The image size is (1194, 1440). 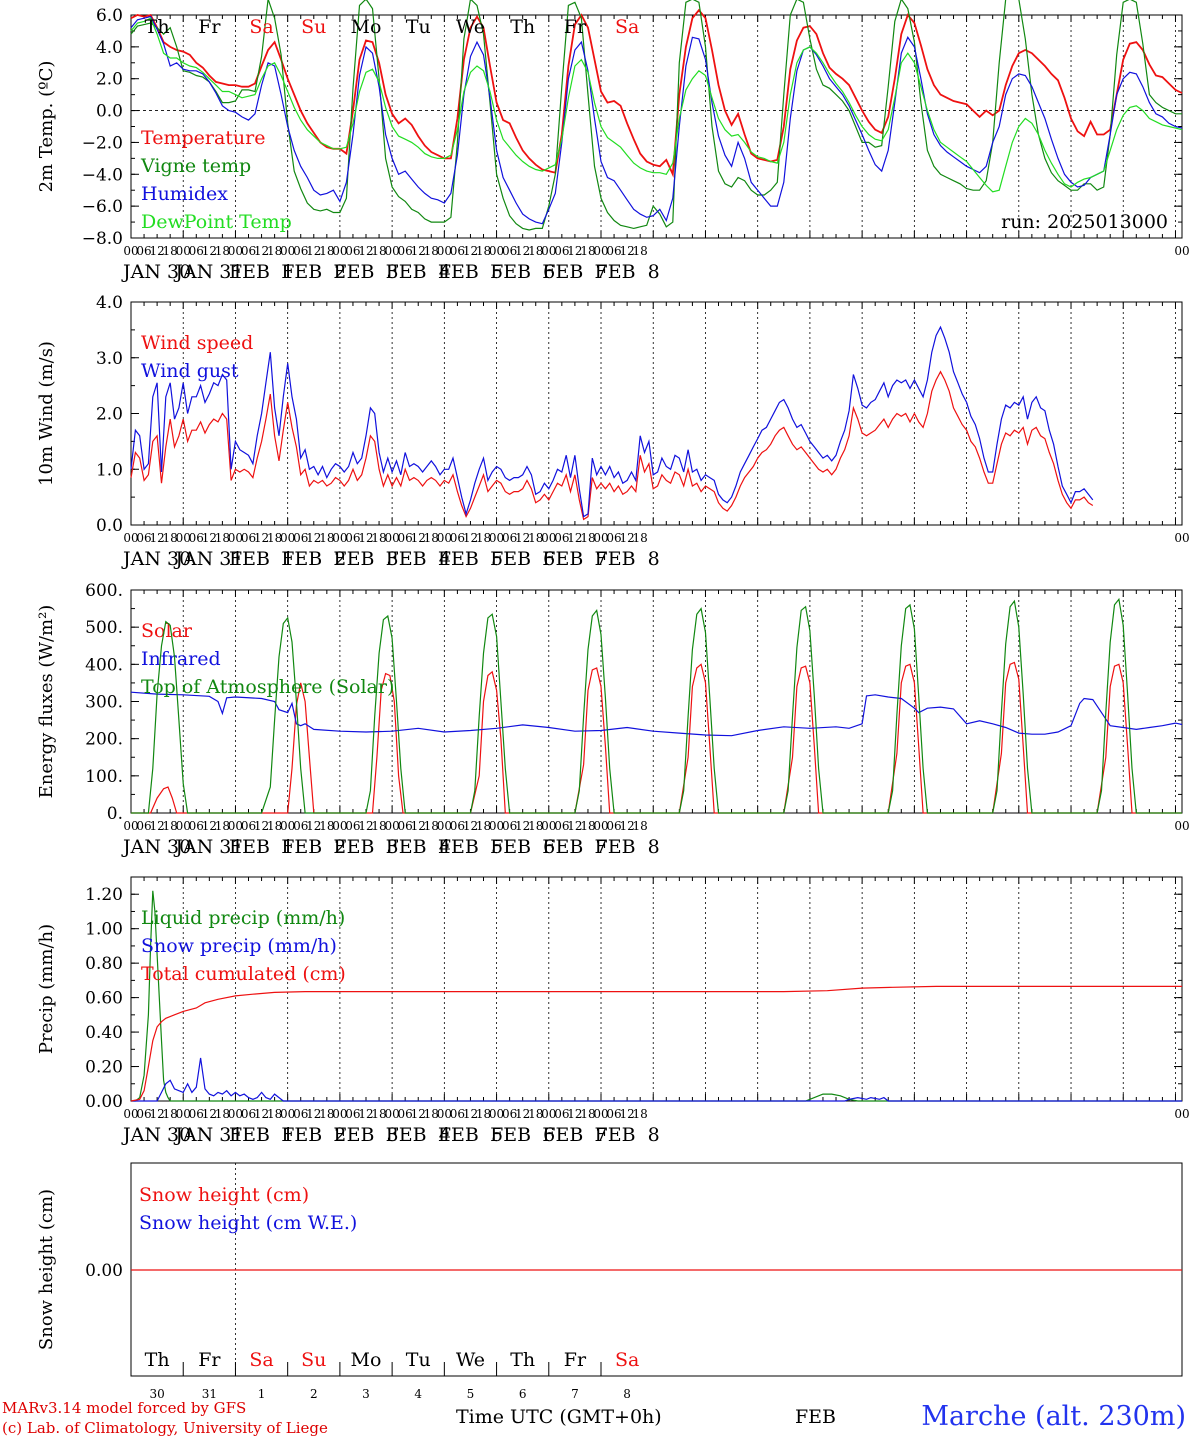 I want to click on legend-entry: Infrared, so click(x=181, y=659).